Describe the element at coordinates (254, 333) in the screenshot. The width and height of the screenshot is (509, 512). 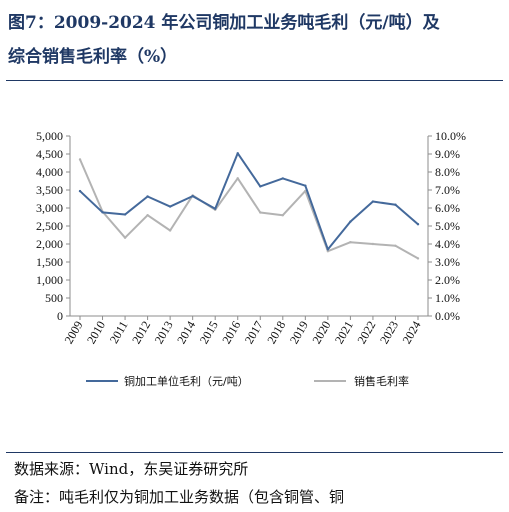
I see `x-tick-label: 2017` at that location.